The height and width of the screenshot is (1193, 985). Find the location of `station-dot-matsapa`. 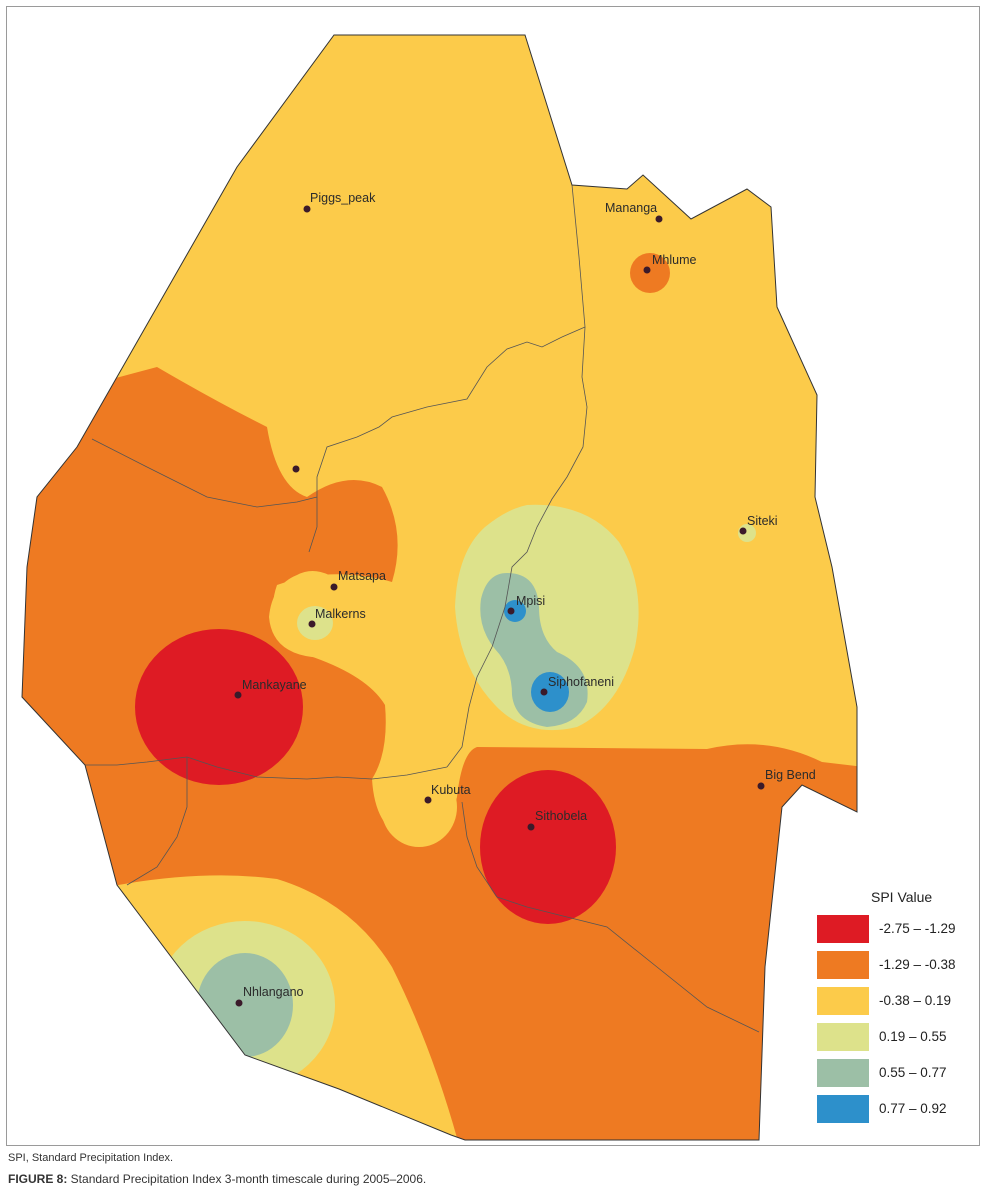

station-dot-matsapa is located at coordinates (334, 587).